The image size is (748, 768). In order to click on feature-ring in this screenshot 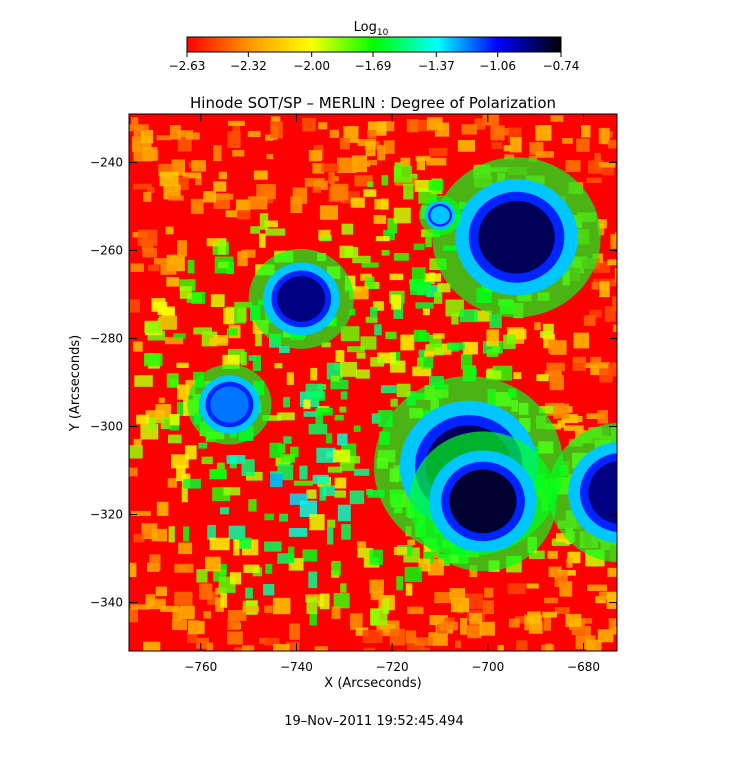, I will do `click(483, 501)`.